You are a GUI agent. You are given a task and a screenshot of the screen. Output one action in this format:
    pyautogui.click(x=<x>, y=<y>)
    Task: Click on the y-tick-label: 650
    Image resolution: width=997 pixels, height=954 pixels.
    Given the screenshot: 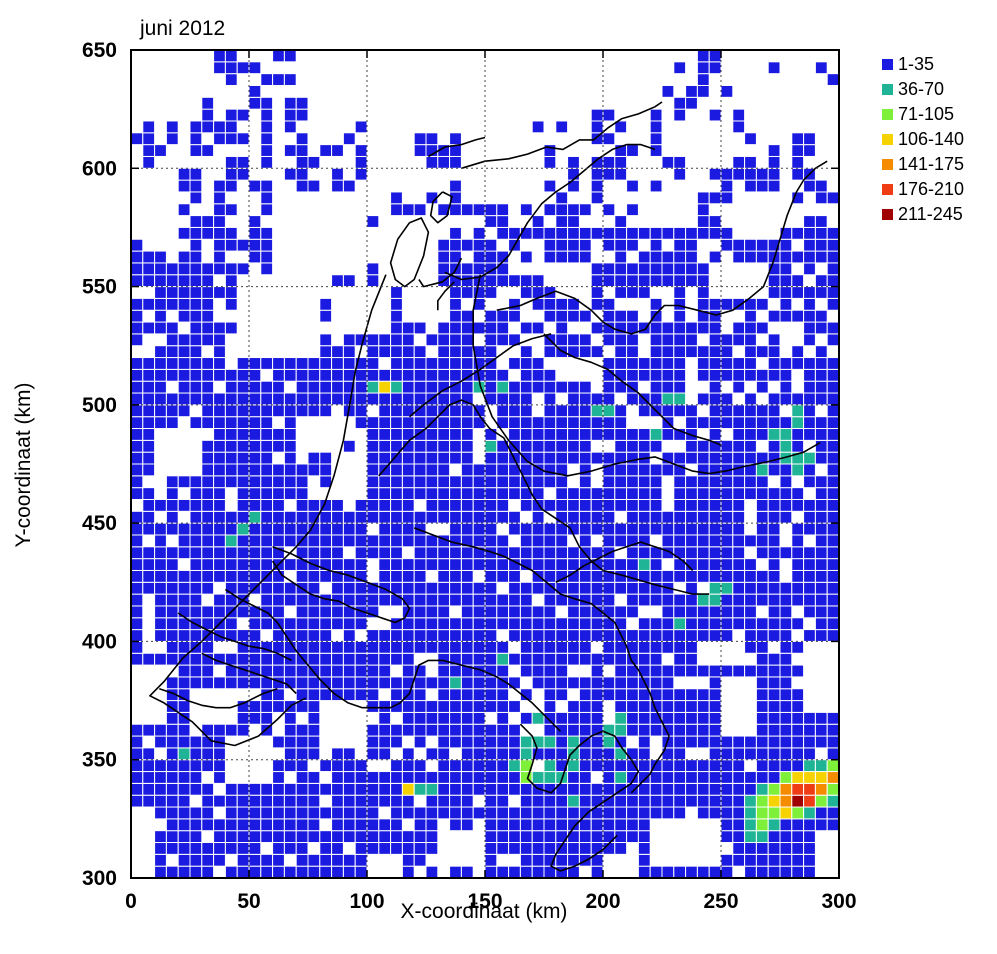 What is the action you would take?
    pyautogui.click(x=99, y=50)
    